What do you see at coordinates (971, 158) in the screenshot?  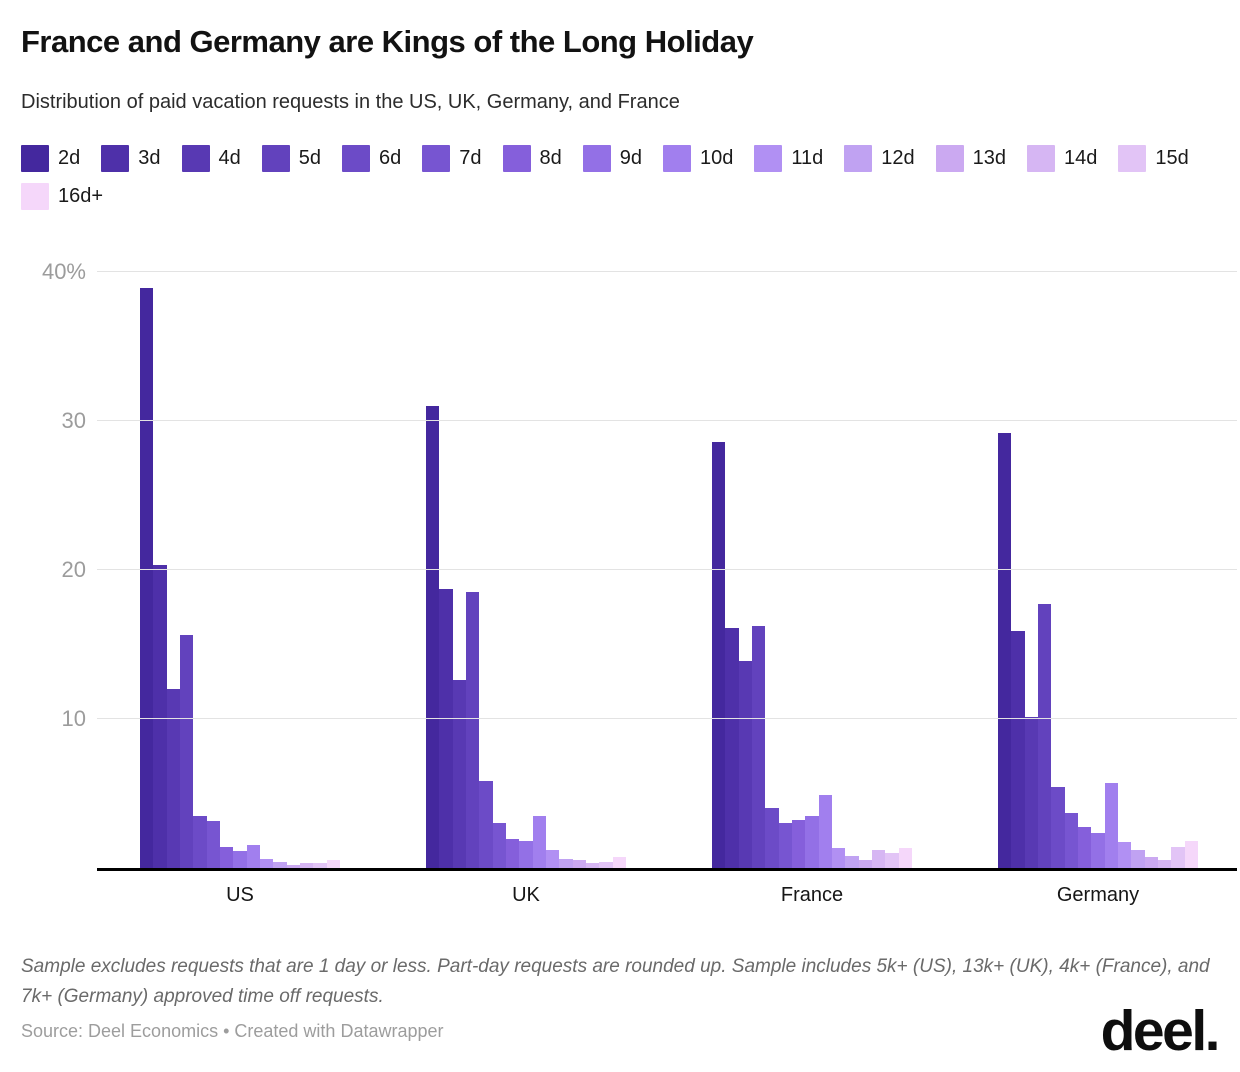 I see `legend-item-13d: 13d` at bounding box center [971, 158].